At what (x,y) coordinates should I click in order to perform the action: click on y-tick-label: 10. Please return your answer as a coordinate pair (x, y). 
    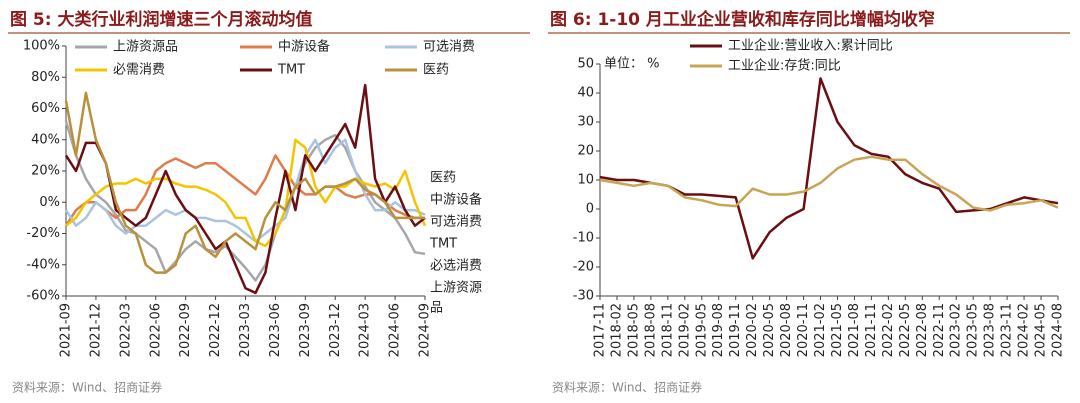
    Looking at the image, I should click on (585, 180).